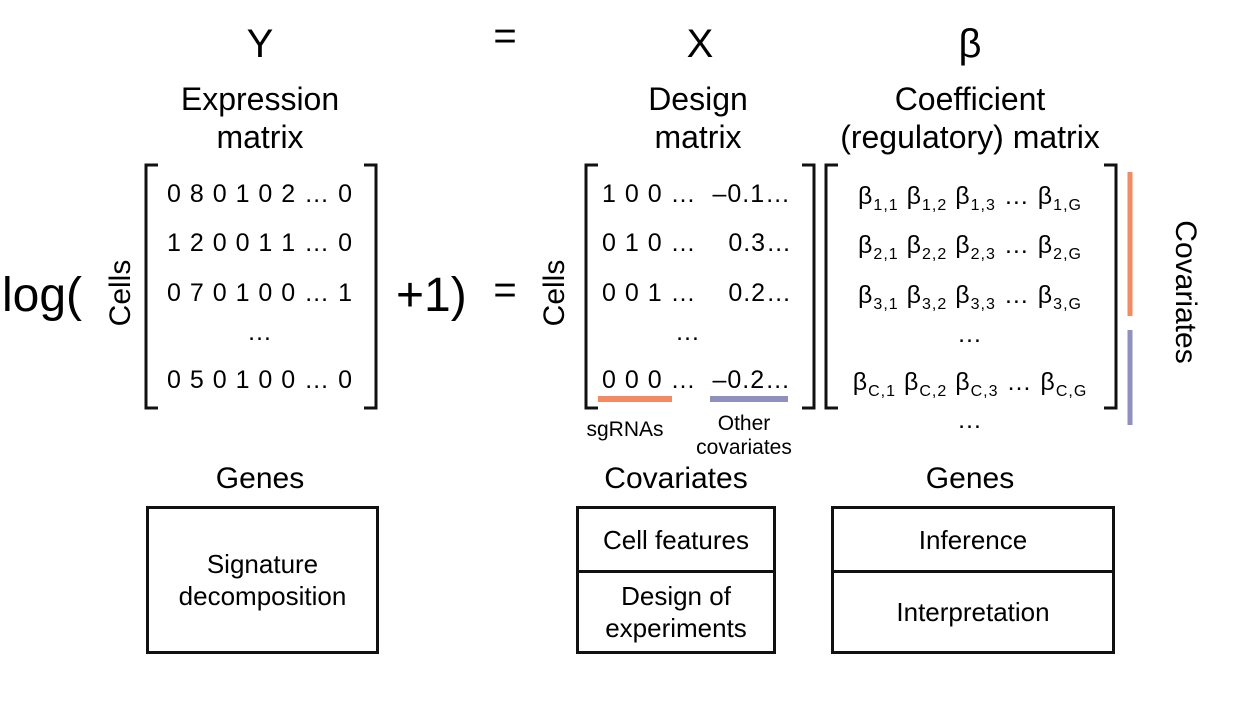  What do you see at coordinates (260, 99) in the screenshot?
I see `header-line: Expression` at bounding box center [260, 99].